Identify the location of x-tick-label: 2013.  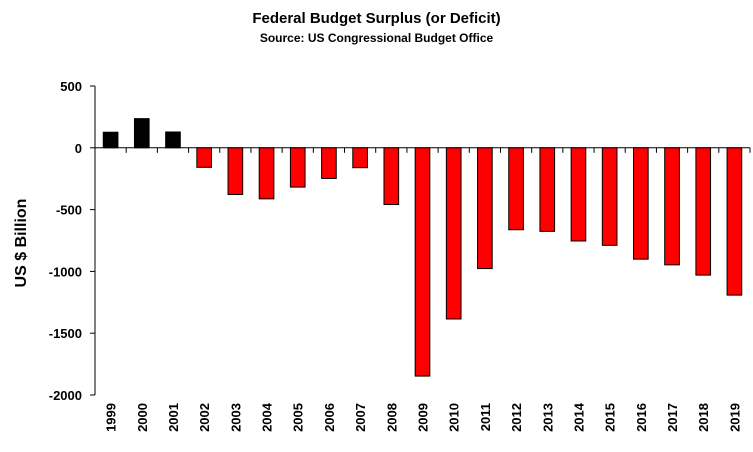
(547, 417).